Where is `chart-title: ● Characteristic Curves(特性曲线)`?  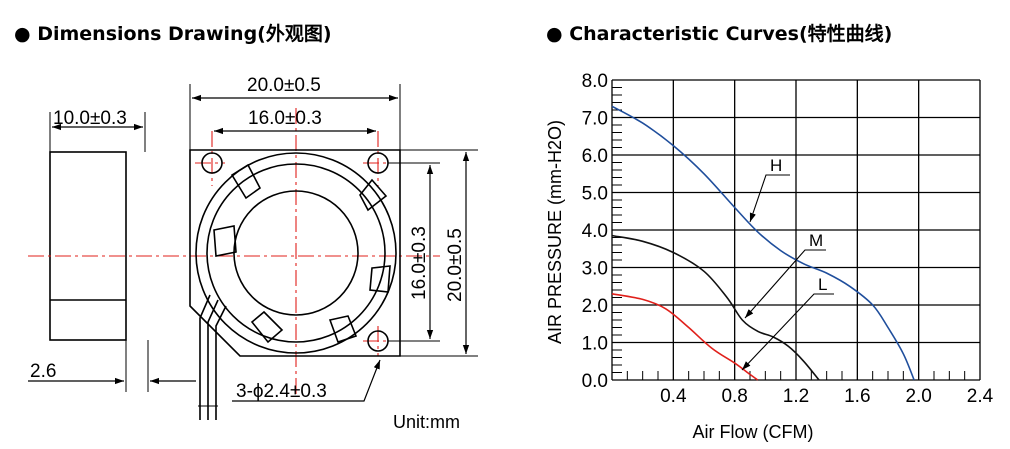
chart-title: ● Characteristic Curves(特性曲线) is located at coordinates (719, 33).